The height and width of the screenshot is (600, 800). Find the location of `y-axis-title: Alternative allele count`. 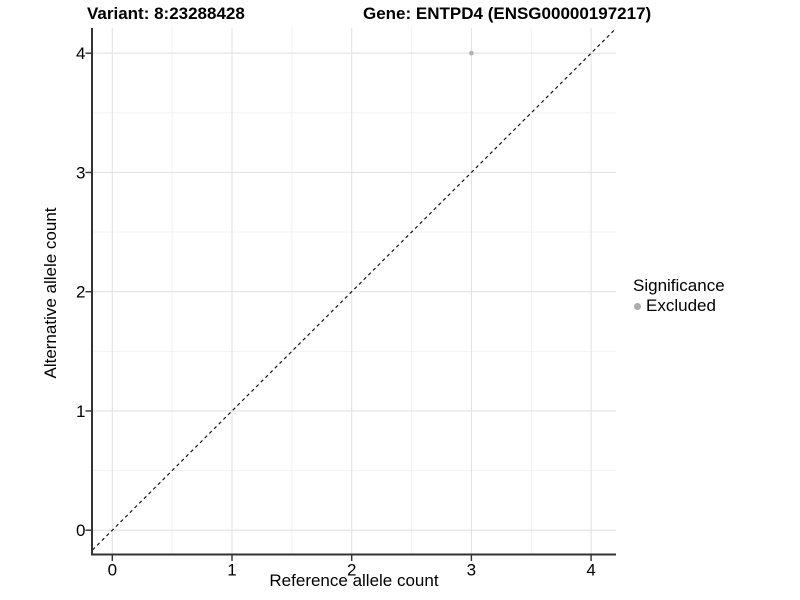

y-axis-title: Alternative allele count is located at coordinates (50, 293).